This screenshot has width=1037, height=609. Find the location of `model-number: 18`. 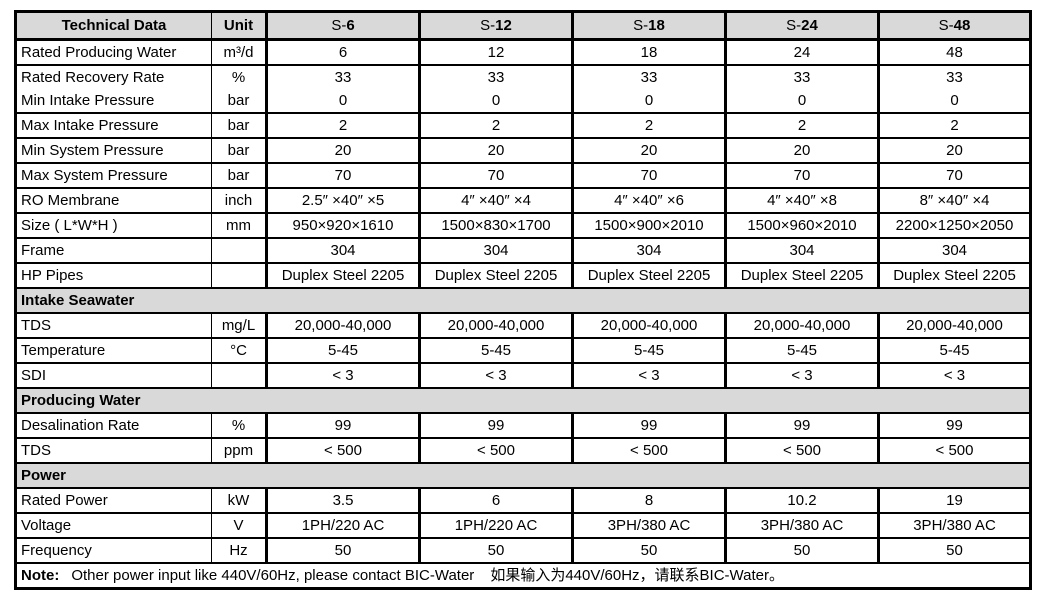

model-number: 18 is located at coordinates (656, 25).